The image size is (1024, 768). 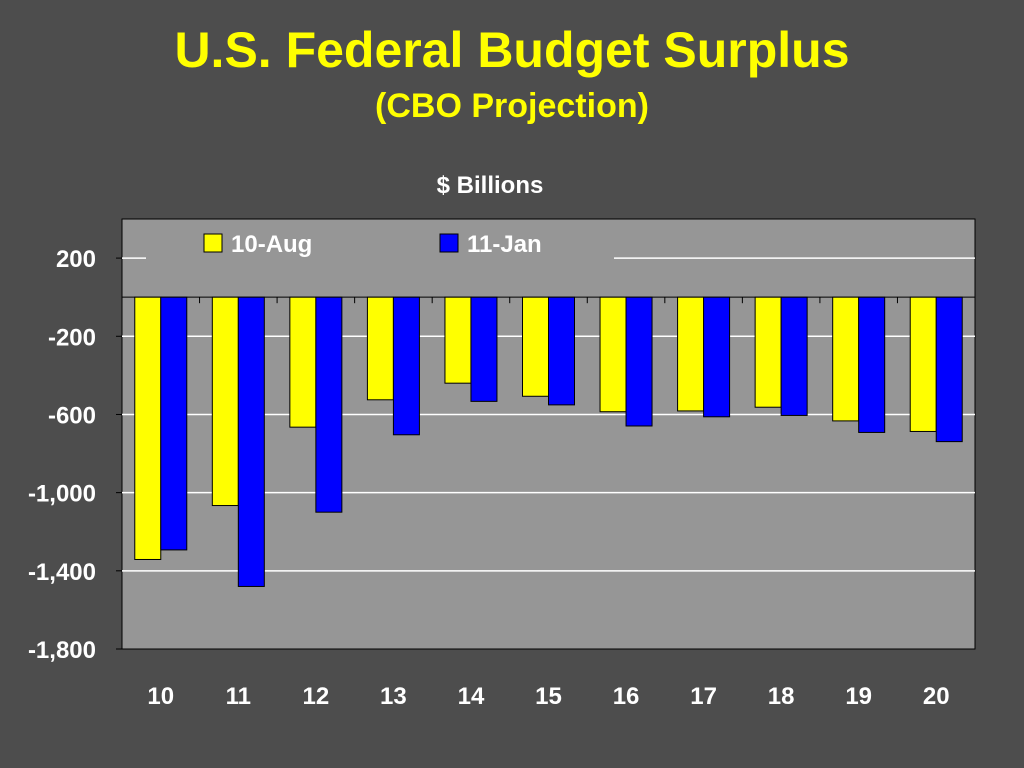 What do you see at coordinates (449, 243) in the screenshot?
I see `legend-swatch-11-jan` at bounding box center [449, 243].